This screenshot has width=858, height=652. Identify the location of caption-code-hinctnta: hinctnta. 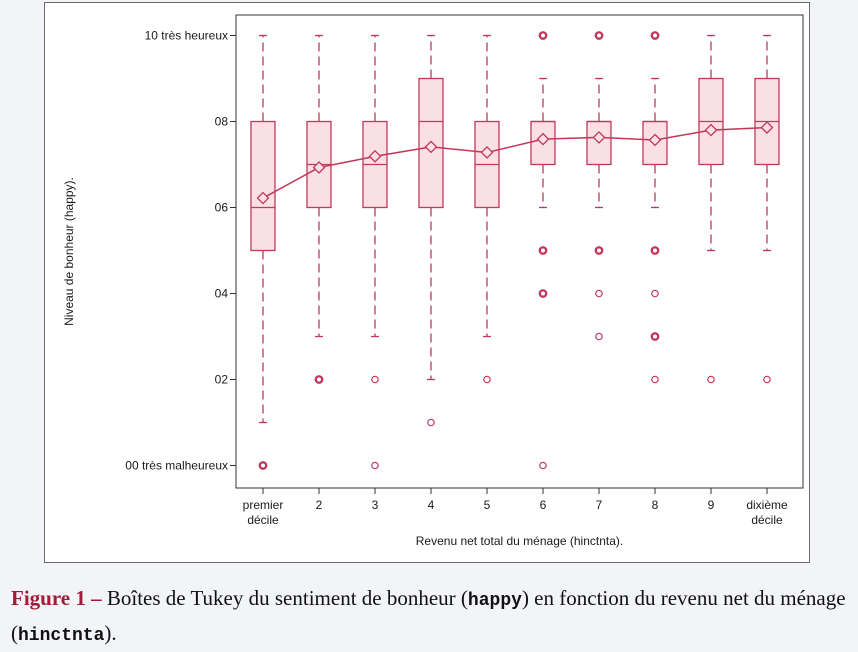
(61, 636).